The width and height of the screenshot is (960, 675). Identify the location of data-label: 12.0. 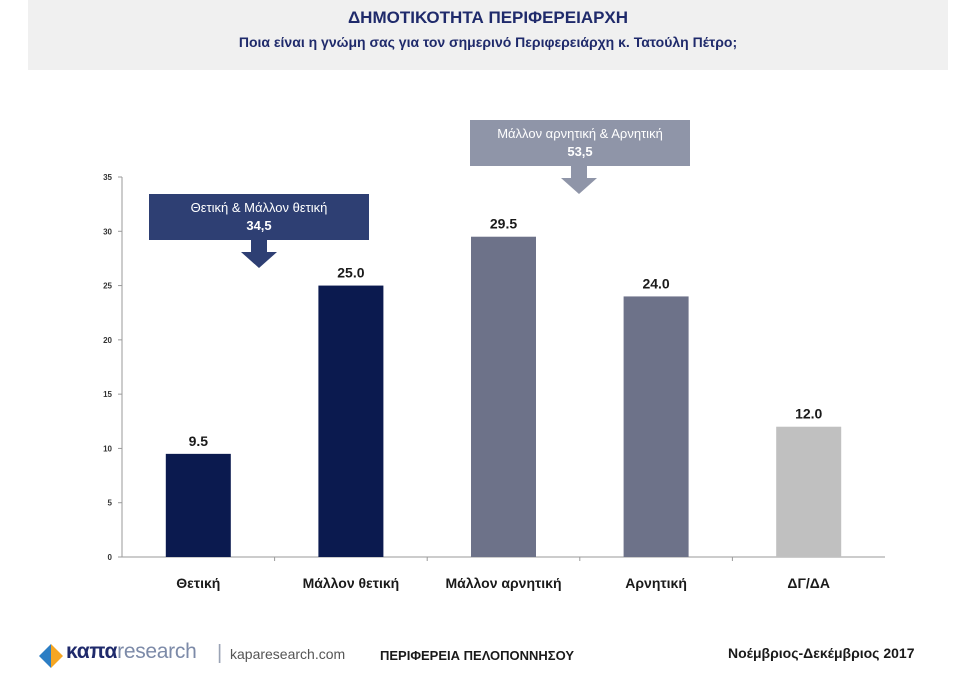
(808, 414).